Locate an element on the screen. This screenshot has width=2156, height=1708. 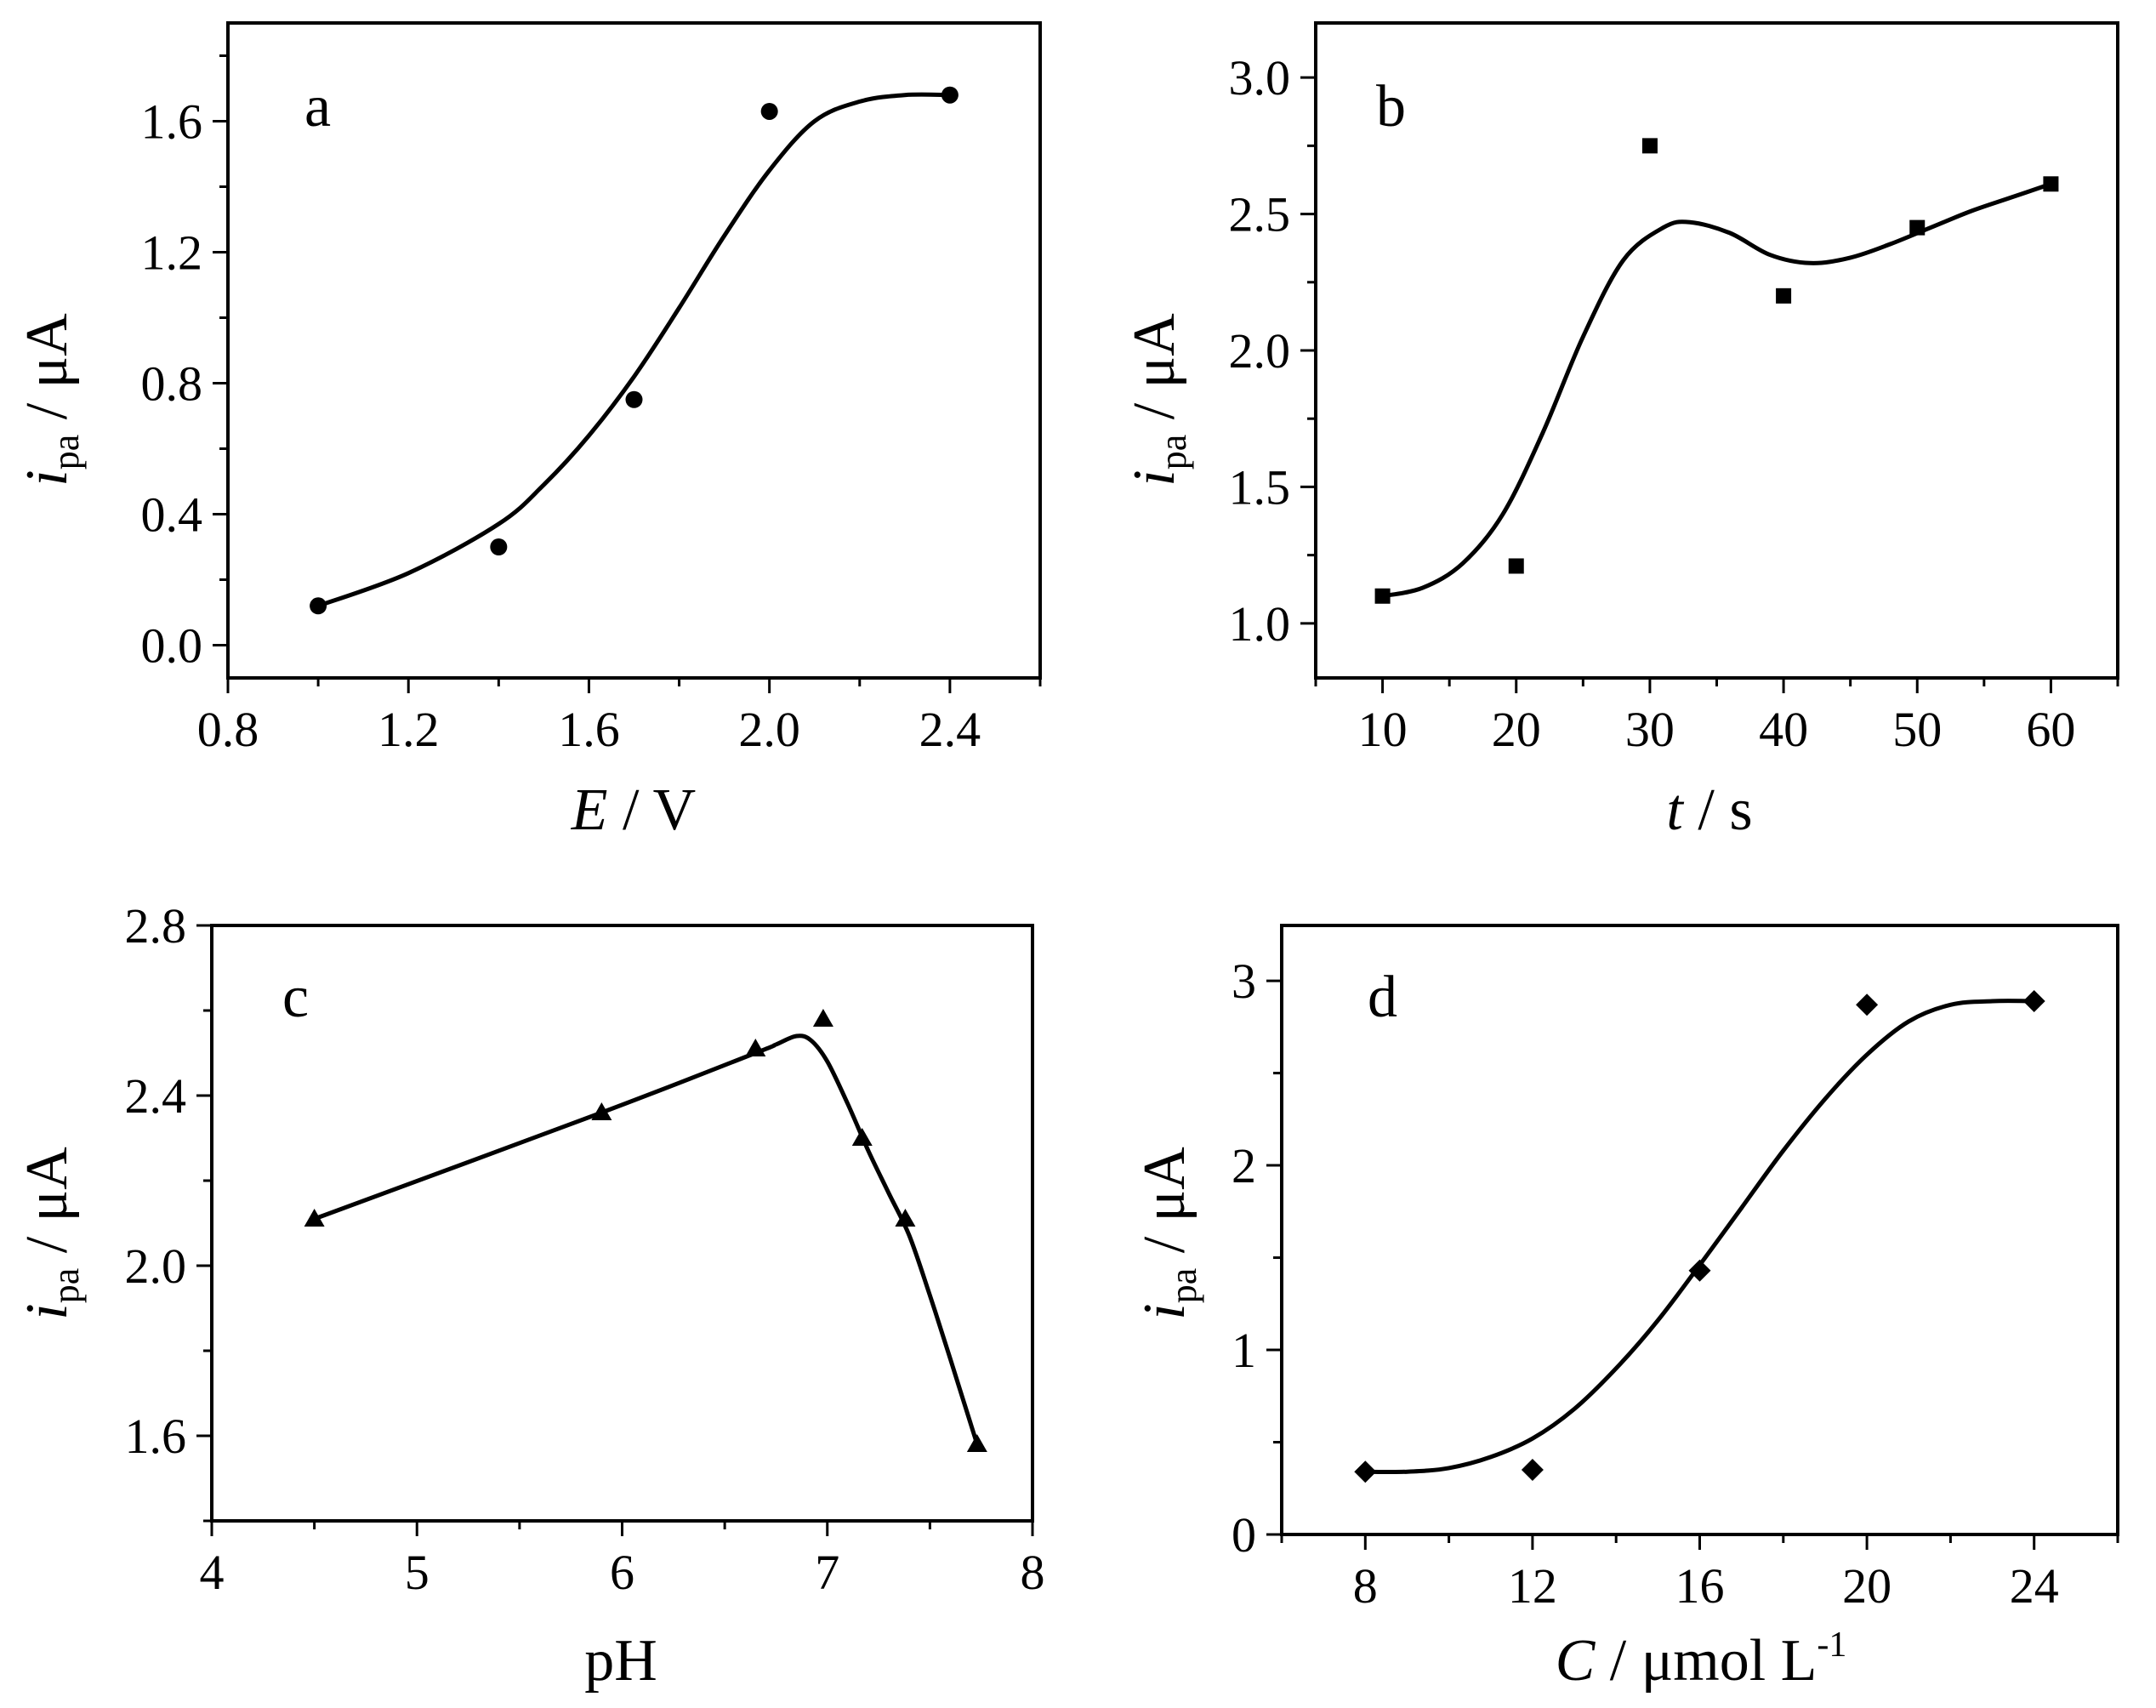
panel-d-xtick-label: 8 is located at coordinates (1366, 1586).